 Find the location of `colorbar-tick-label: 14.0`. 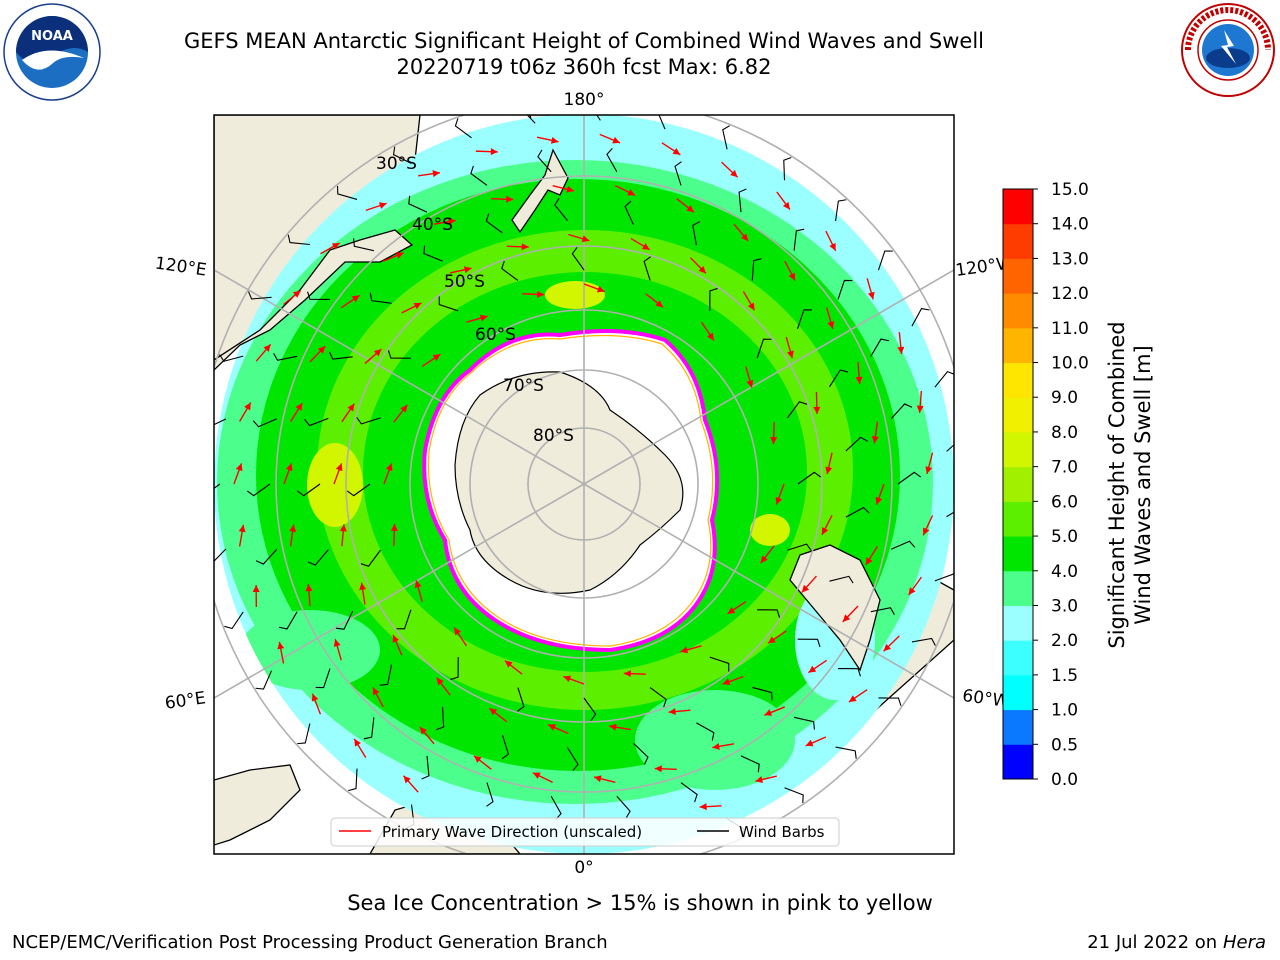

colorbar-tick-label: 14.0 is located at coordinates (1070, 225).